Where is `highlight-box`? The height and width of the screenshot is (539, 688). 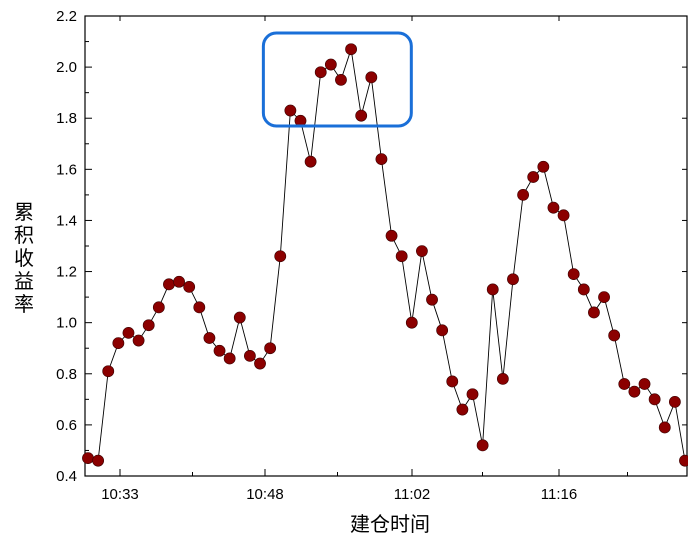
highlight-box is located at coordinates (337, 79).